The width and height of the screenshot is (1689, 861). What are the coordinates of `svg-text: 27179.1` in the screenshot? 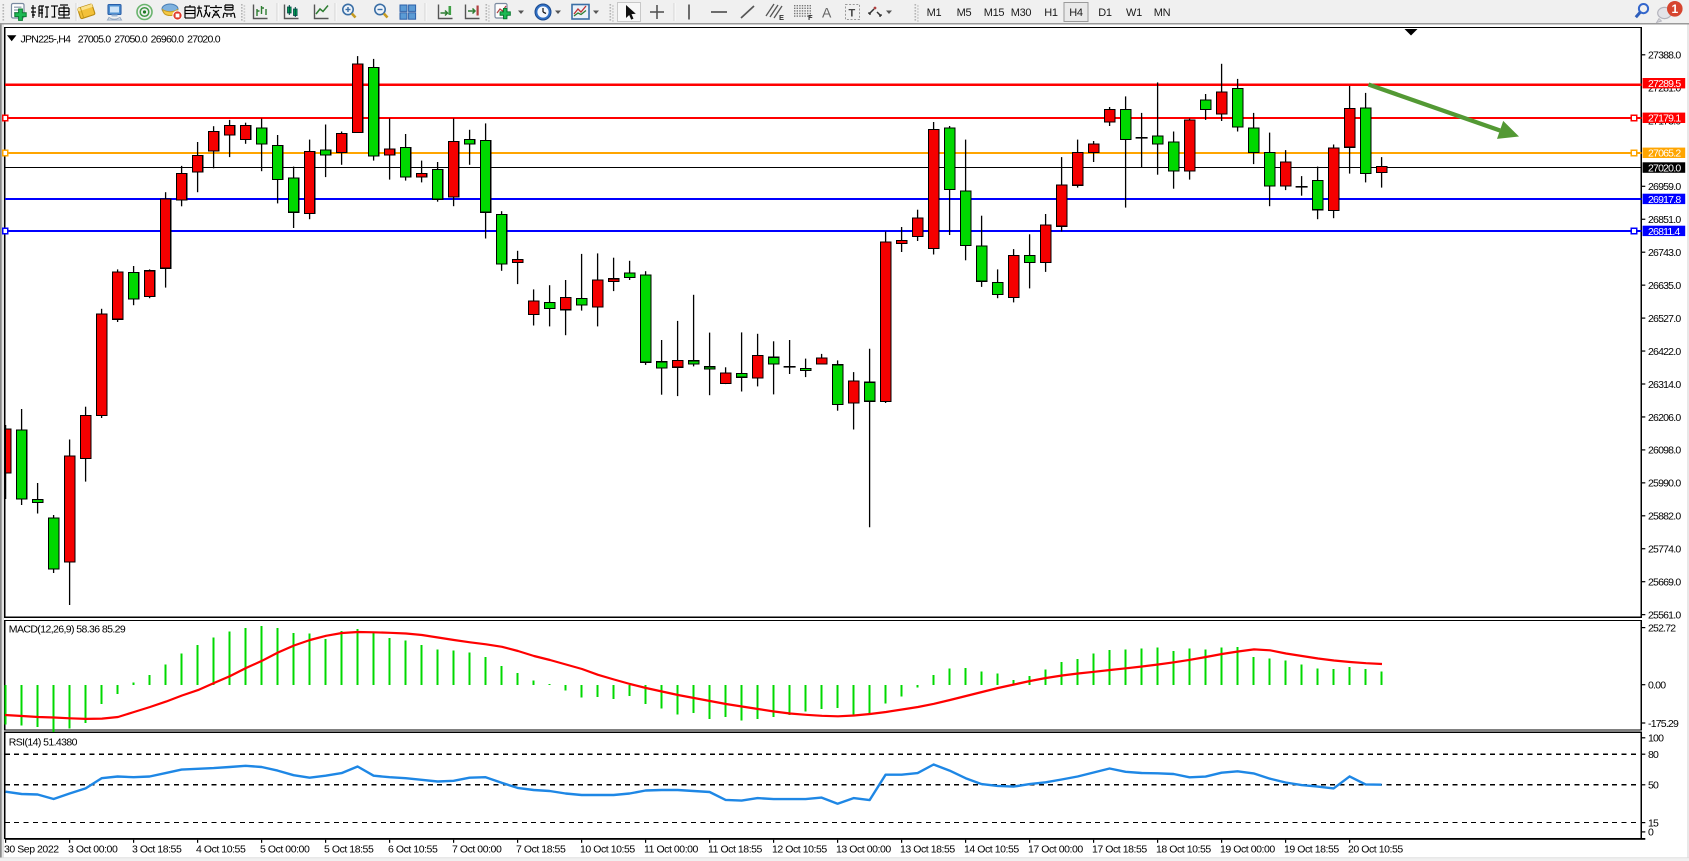 It's located at (1664, 119).